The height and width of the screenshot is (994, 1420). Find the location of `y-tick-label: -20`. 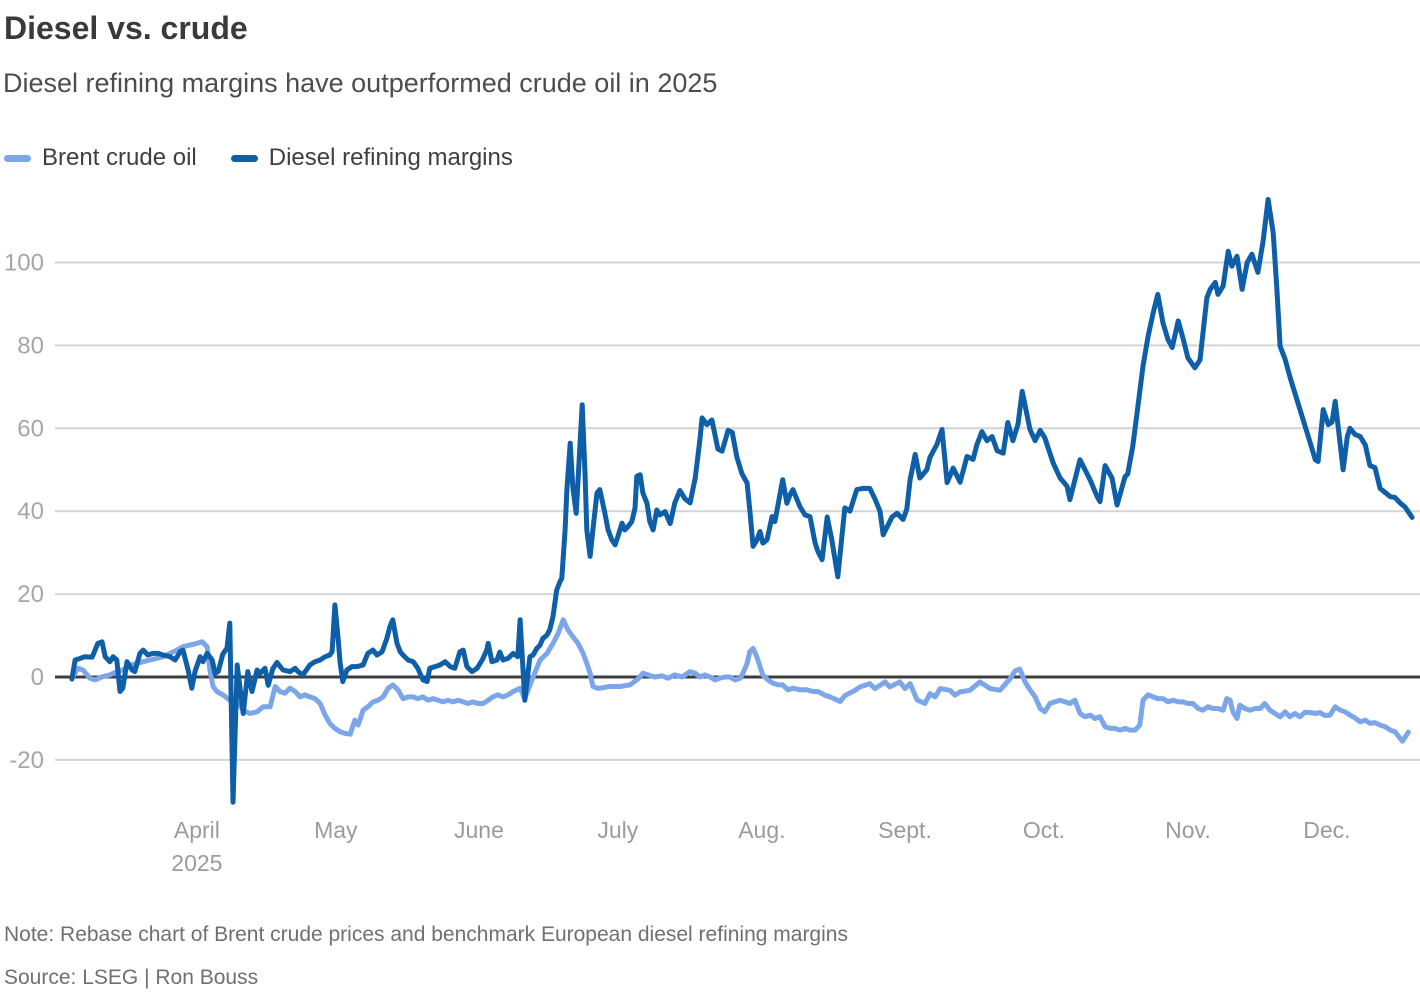

y-tick-label: -20 is located at coordinates (26, 760).